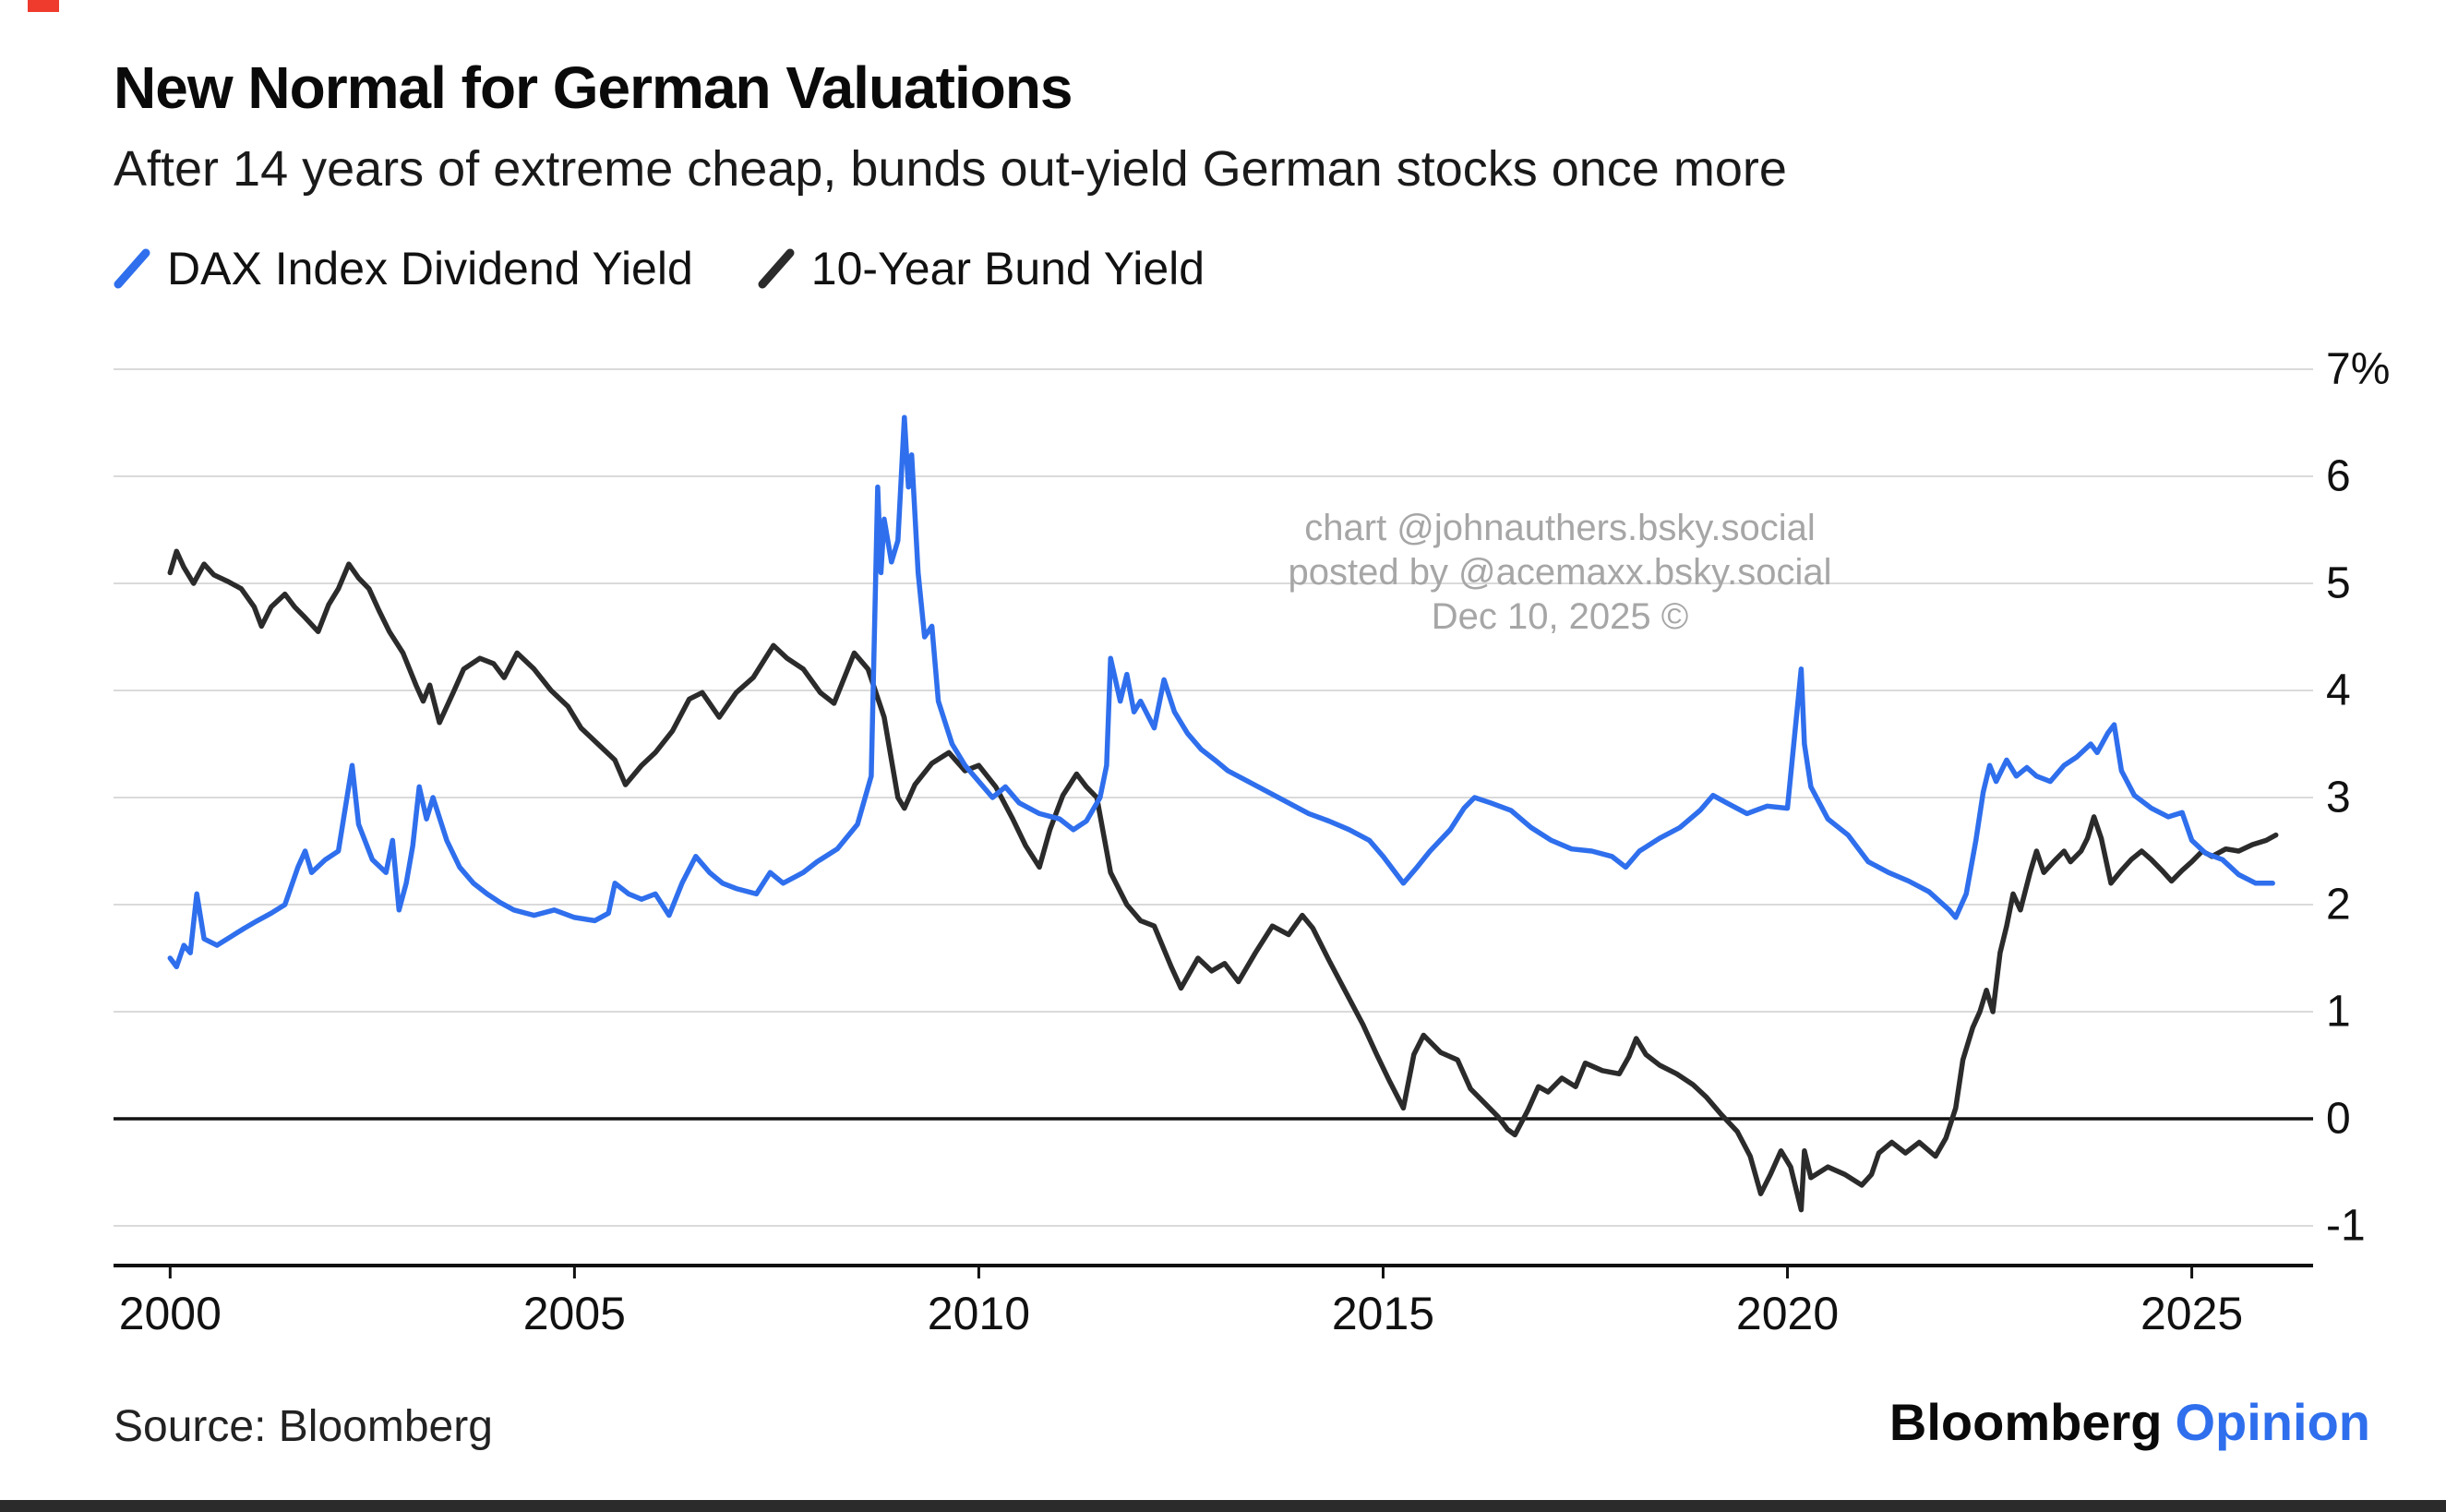  Describe the element at coordinates (2025, 1422) in the screenshot. I see `brand-name: Bloomberg` at that location.